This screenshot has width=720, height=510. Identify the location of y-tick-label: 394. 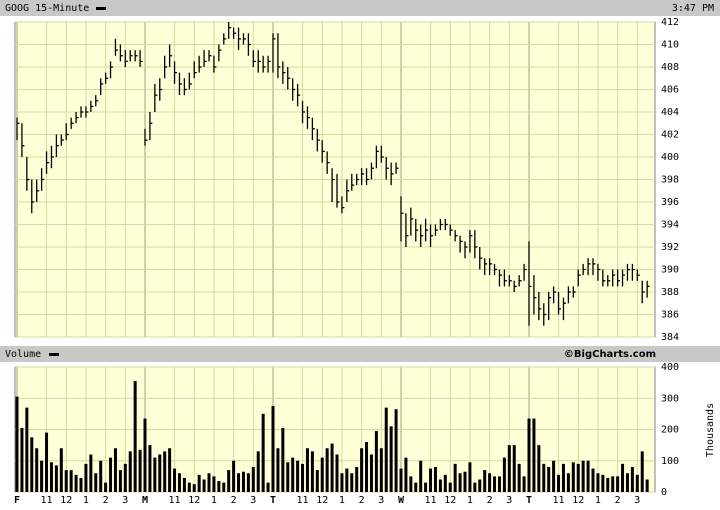
(670, 225).